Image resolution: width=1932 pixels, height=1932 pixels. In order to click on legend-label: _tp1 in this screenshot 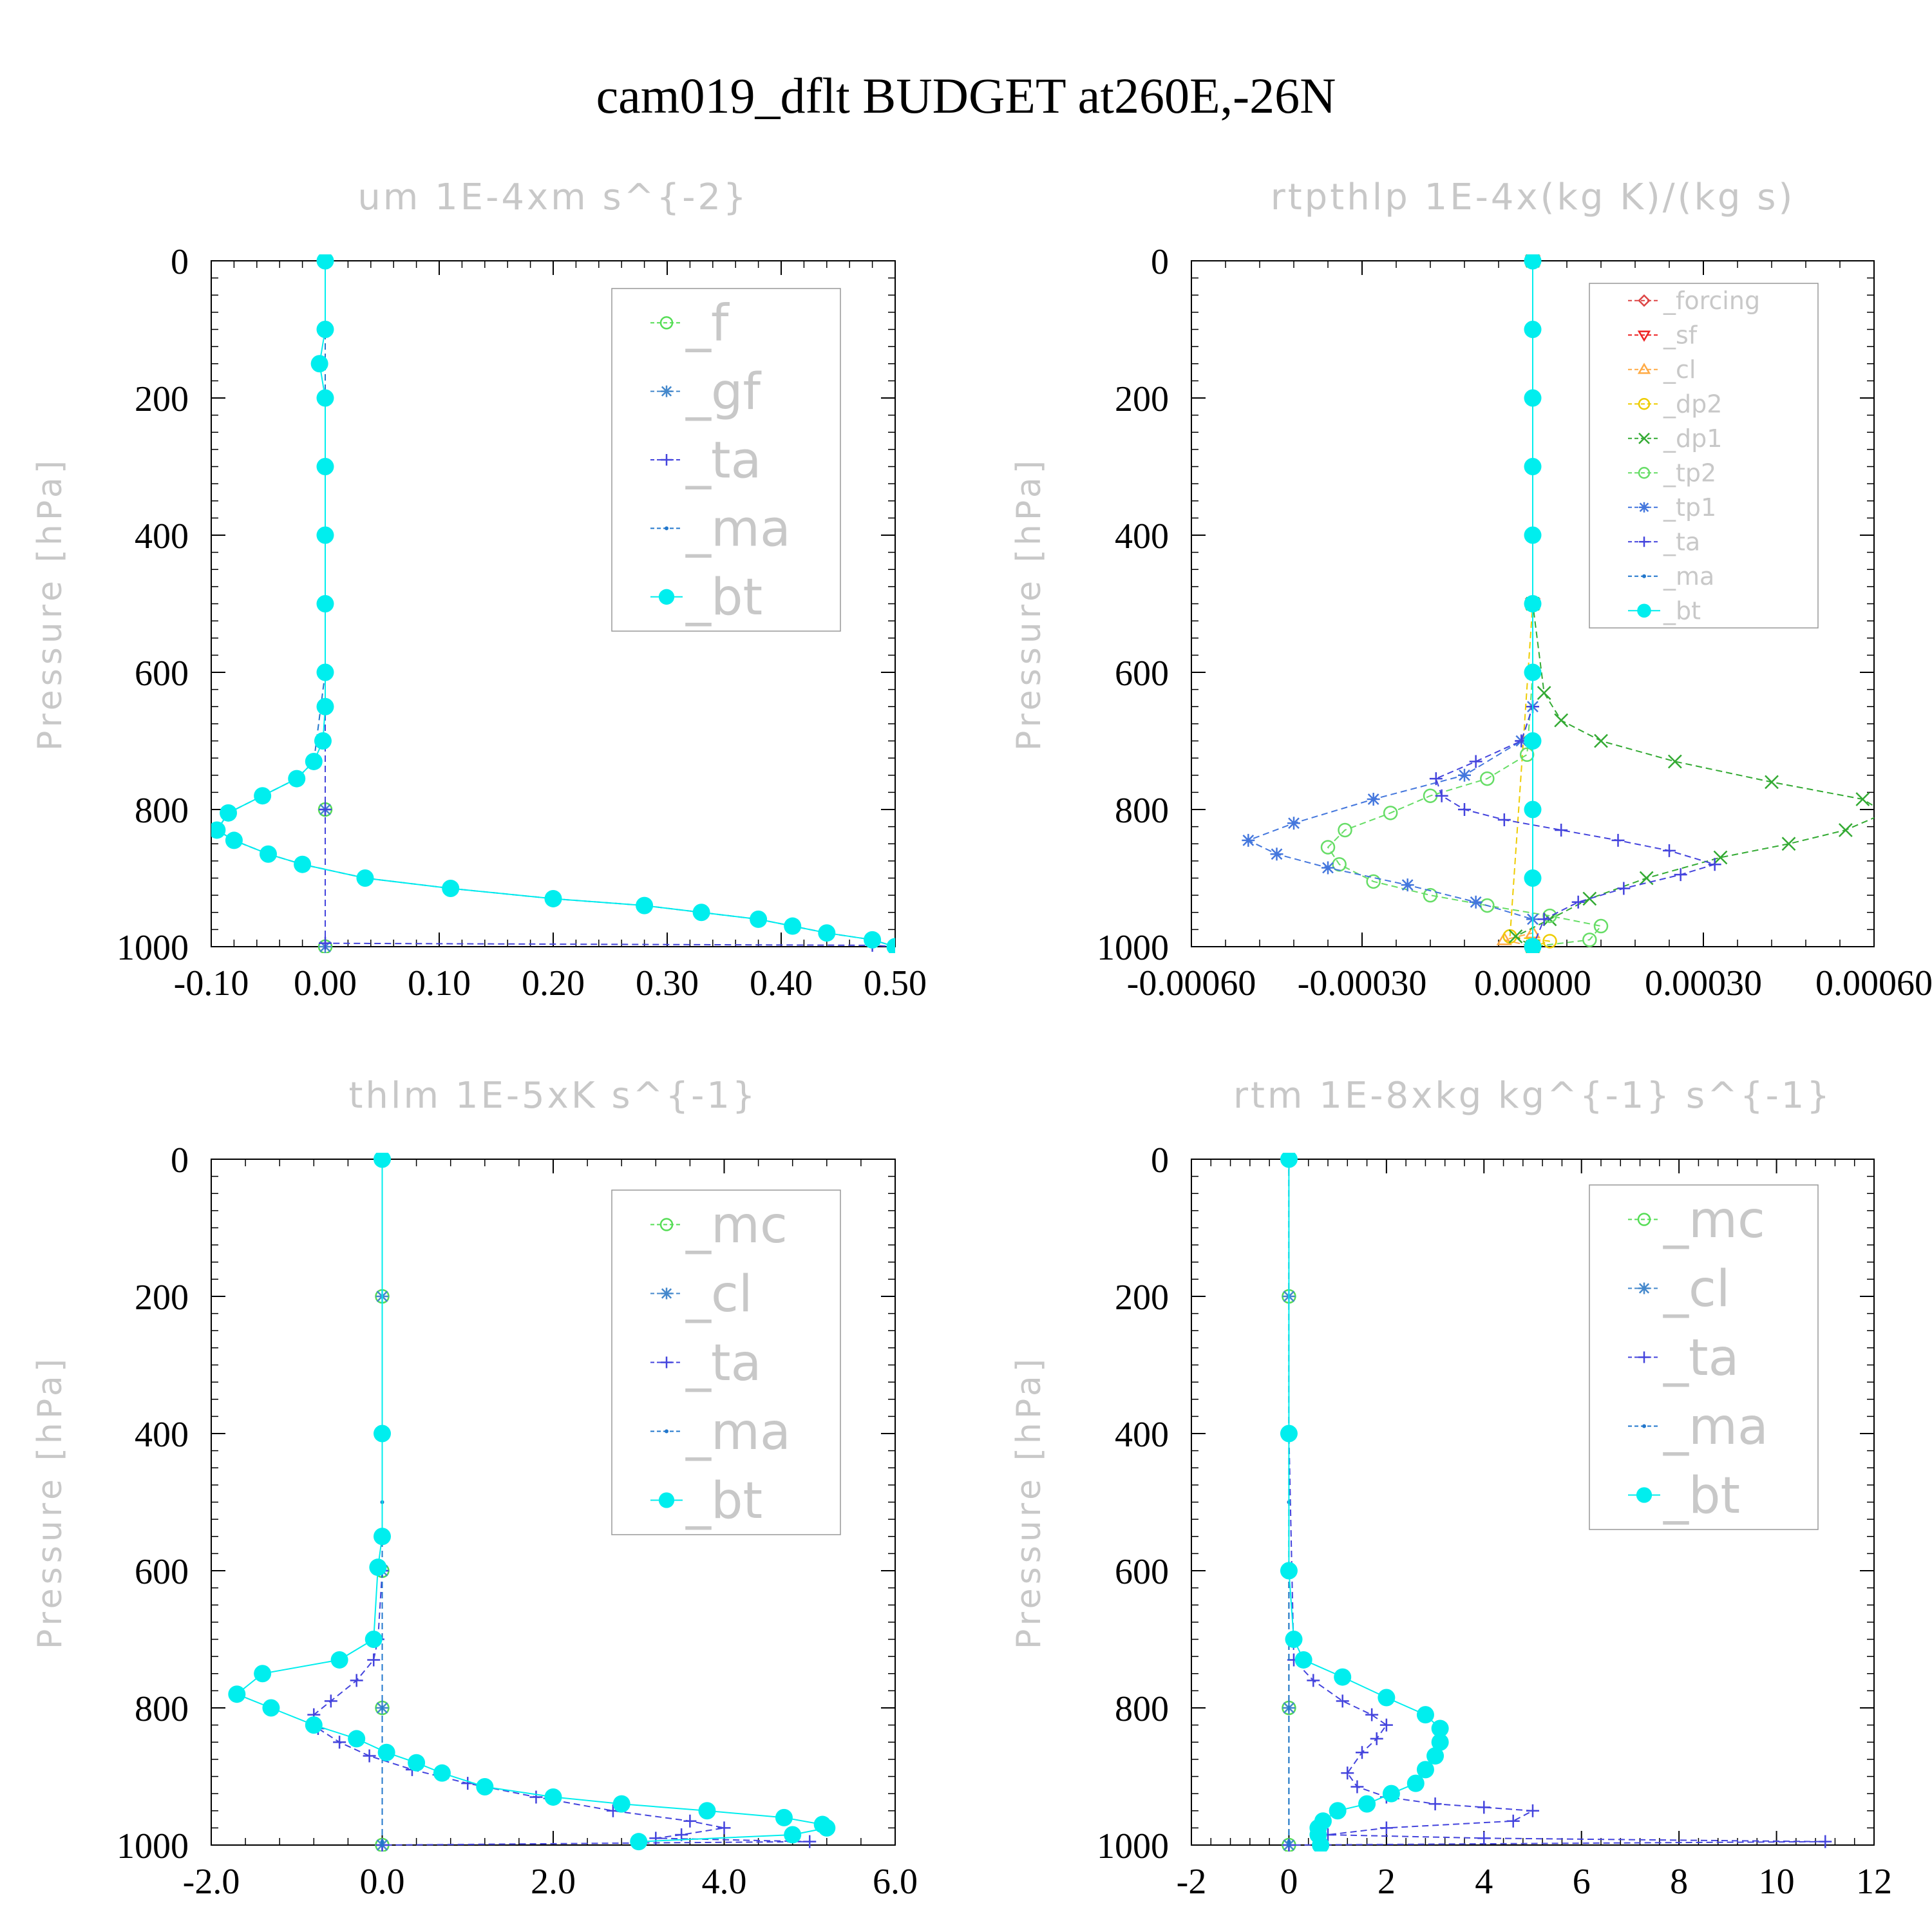, I will do `click(1690, 508)`.